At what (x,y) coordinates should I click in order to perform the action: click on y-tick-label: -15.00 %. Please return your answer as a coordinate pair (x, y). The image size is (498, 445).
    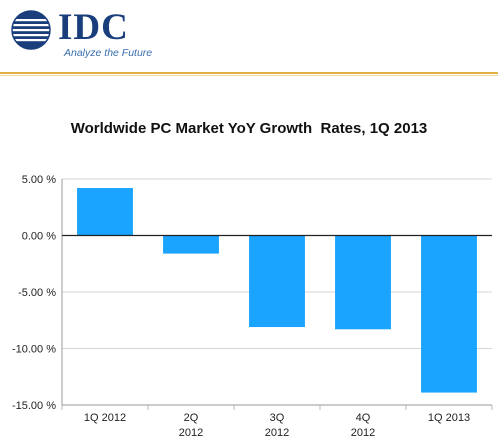
    Looking at the image, I should click on (34, 406).